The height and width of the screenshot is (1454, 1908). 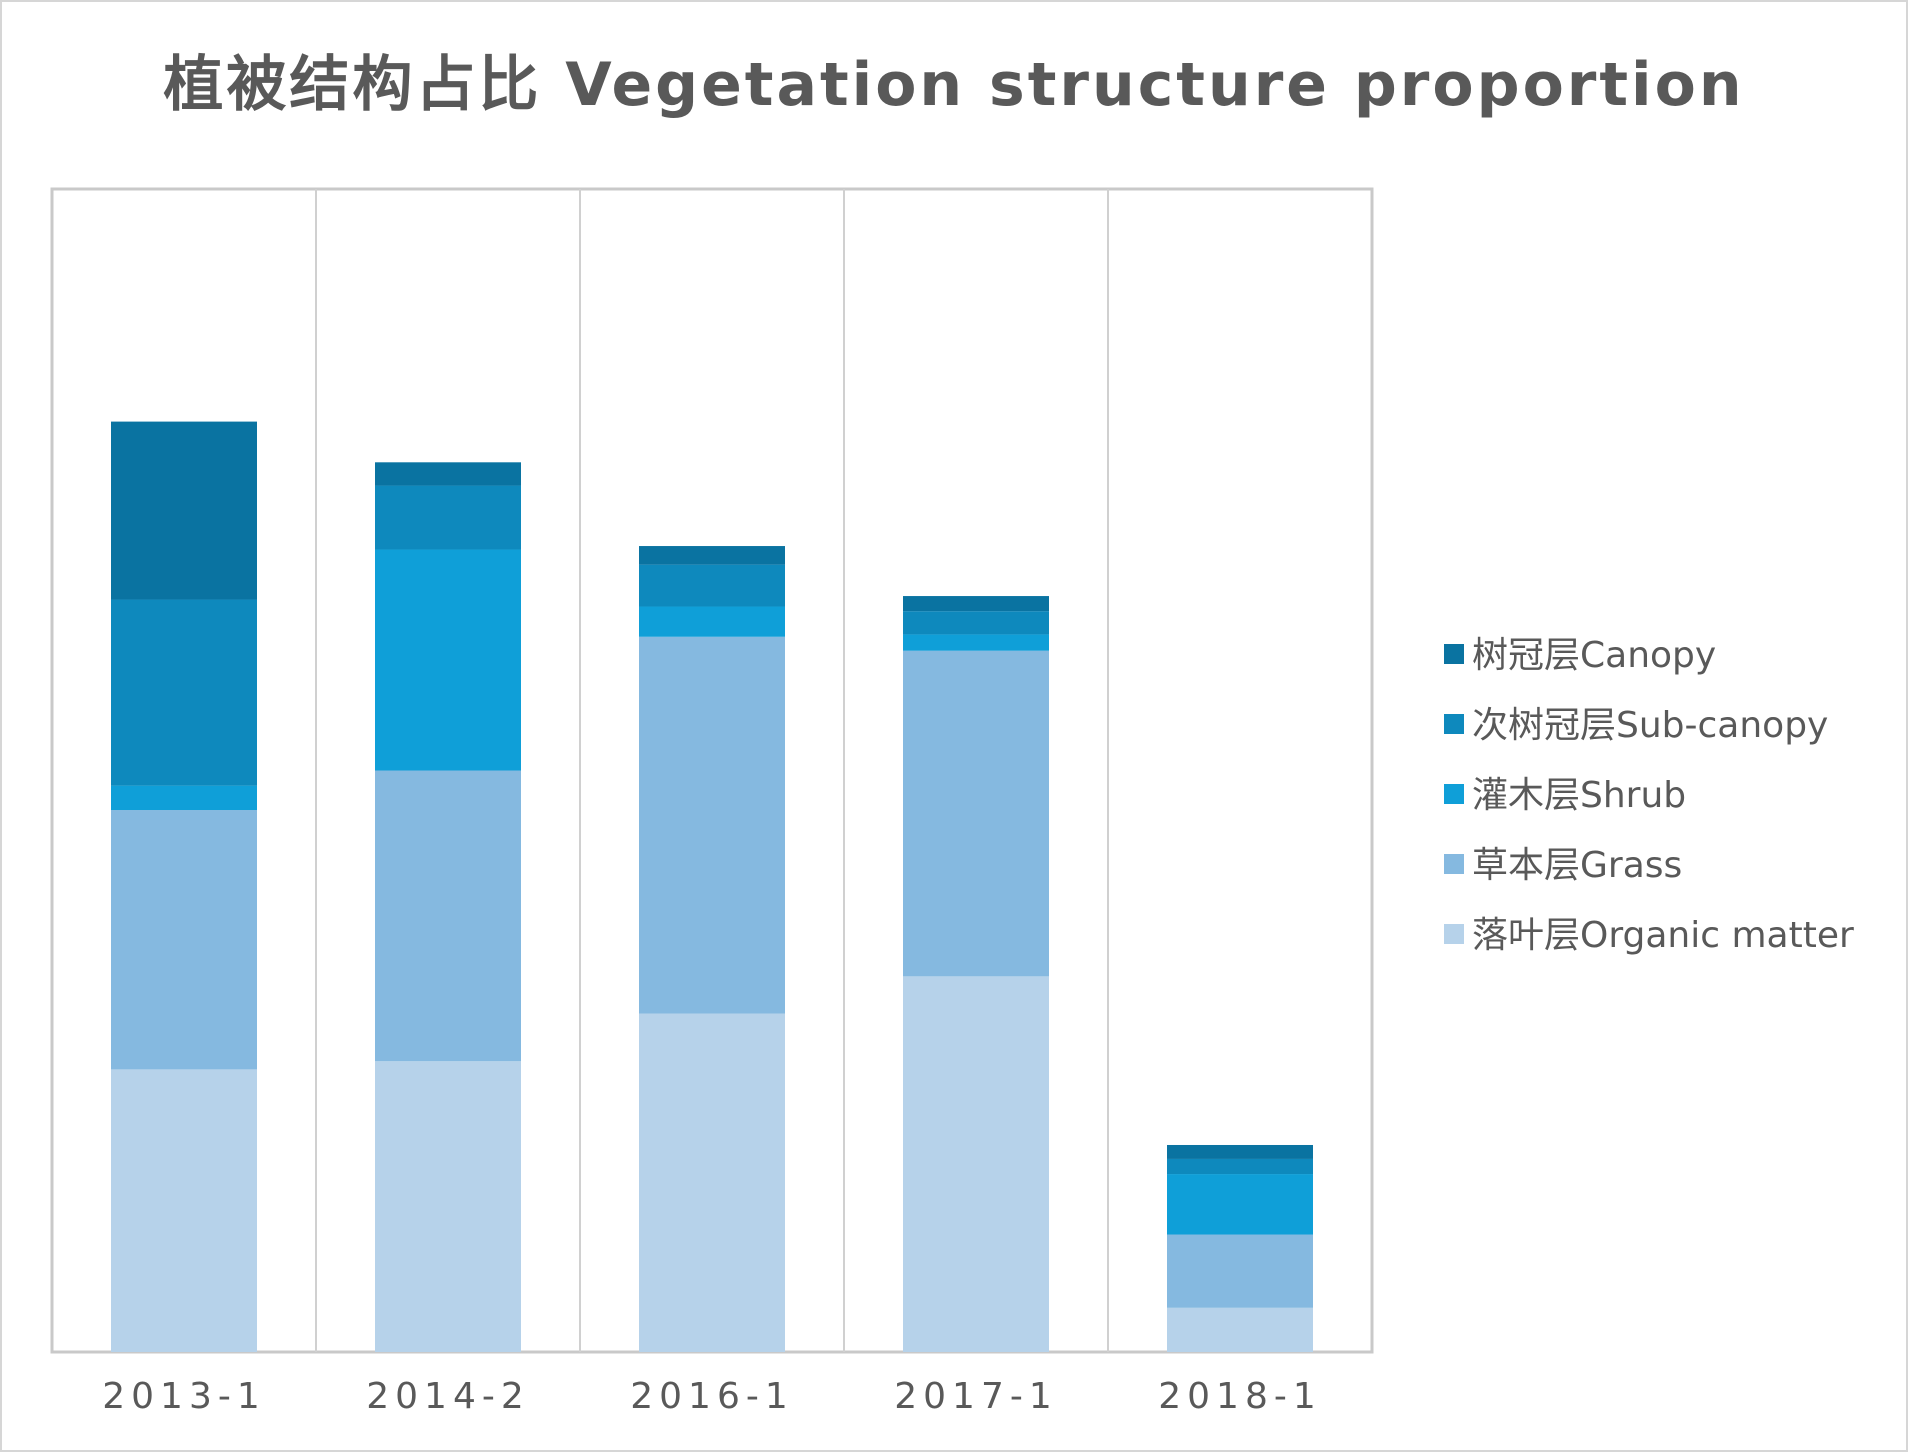 What do you see at coordinates (712, 825) in the screenshot?
I see `bar-segment-2016-1-grass` at bounding box center [712, 825].